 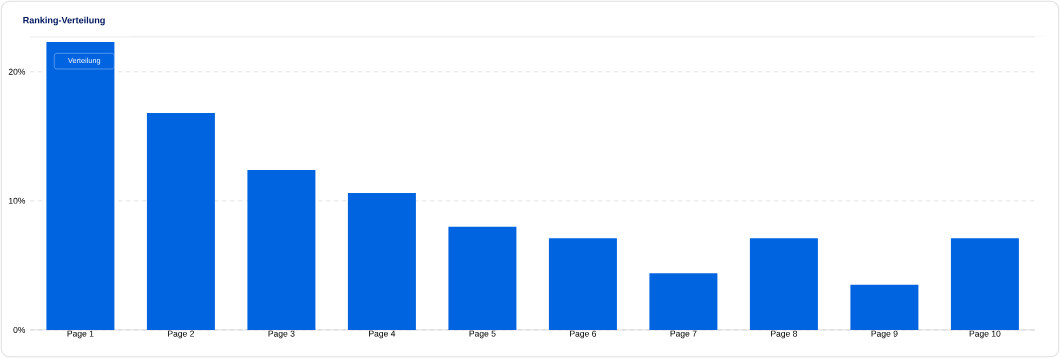 I want to click on x-tick-label: Page 10, so click(x=985, y=334).